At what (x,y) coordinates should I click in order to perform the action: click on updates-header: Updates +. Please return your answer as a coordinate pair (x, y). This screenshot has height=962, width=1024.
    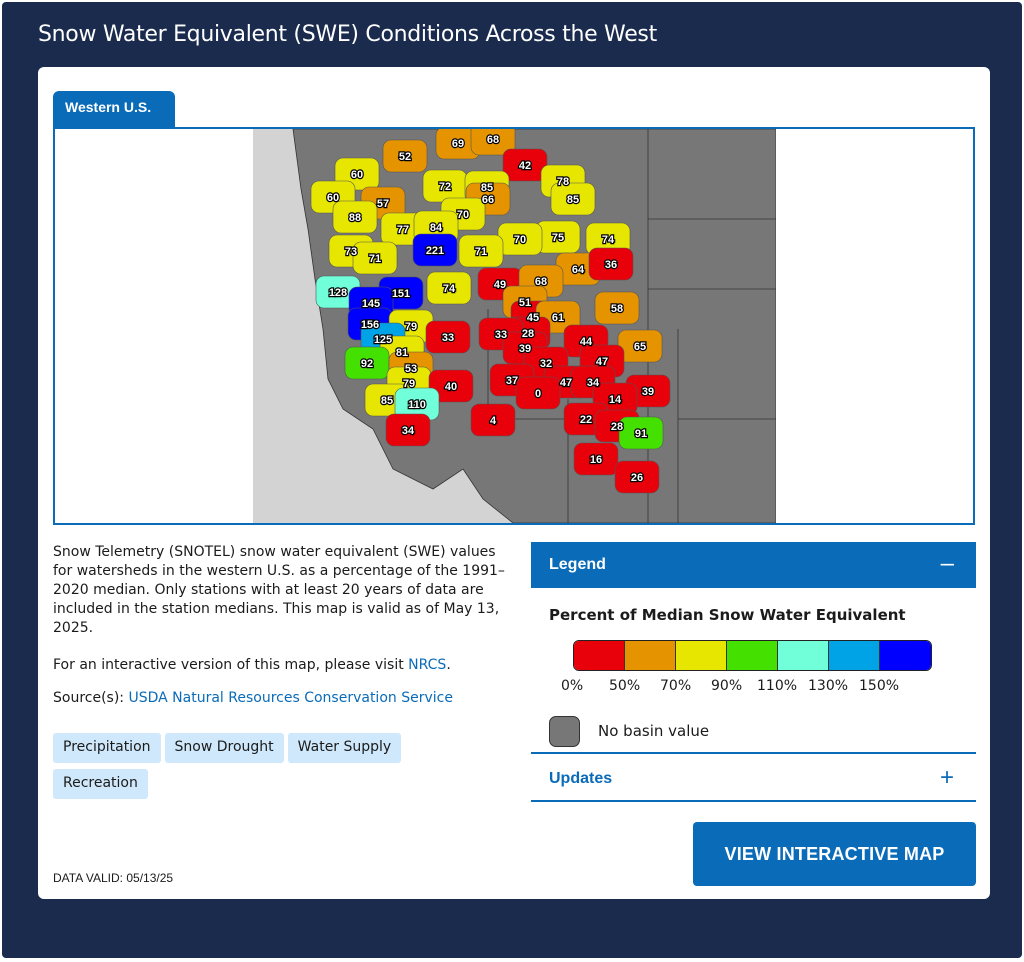
    Looking at the image, I should click on (753, 778).